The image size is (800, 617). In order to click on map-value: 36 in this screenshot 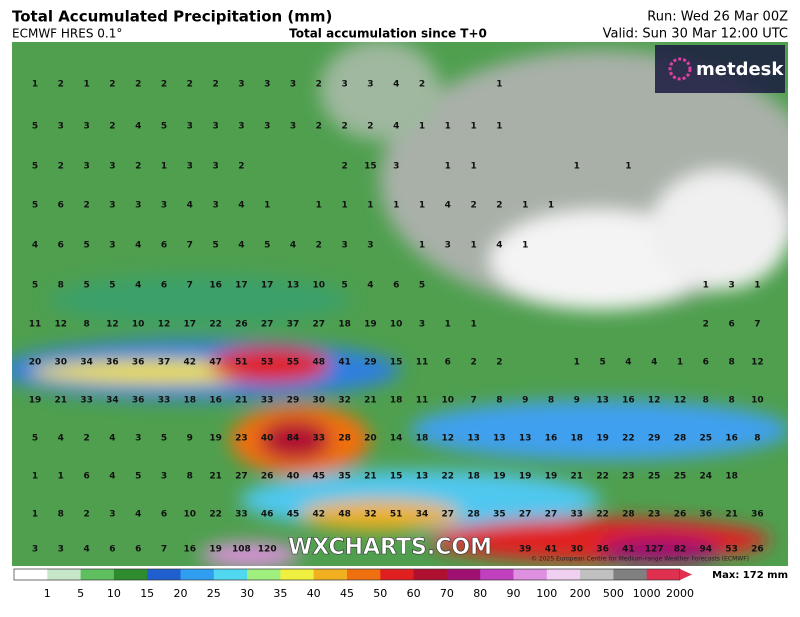, I will do `click(602, 550)`.